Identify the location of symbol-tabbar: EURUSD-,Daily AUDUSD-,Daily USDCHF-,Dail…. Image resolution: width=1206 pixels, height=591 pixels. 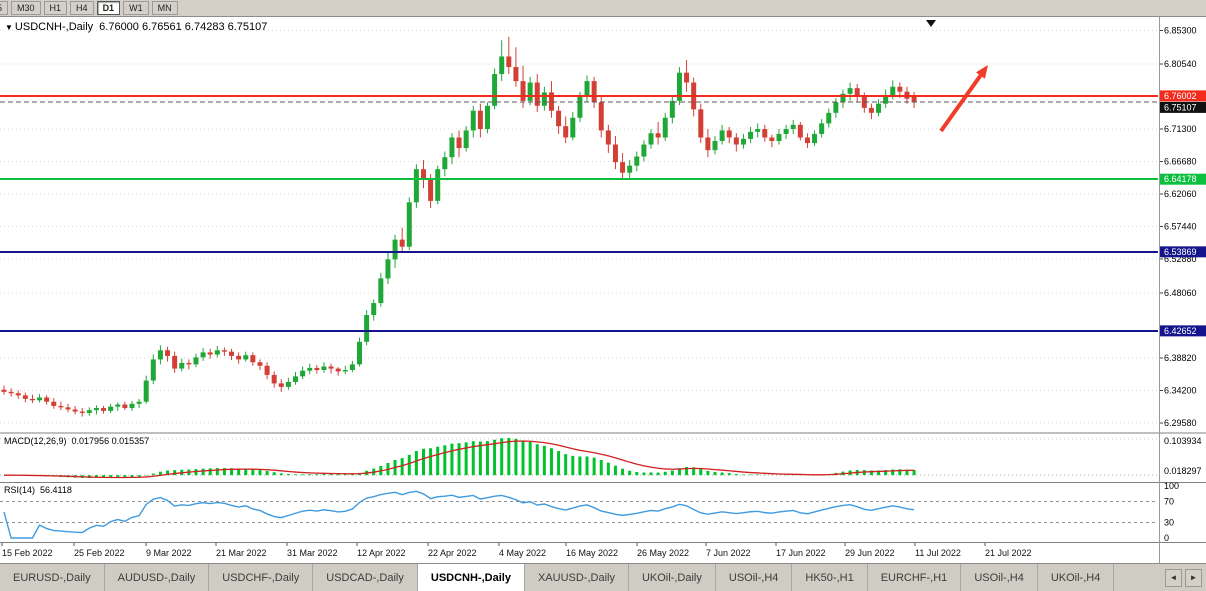
(603, 577).